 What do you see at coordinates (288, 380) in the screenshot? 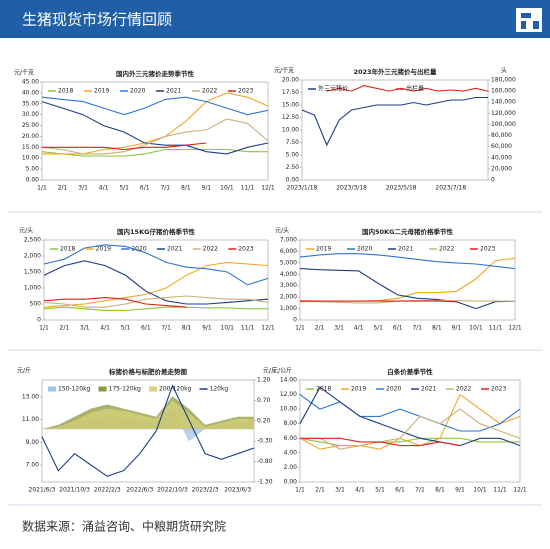
I see `y-tick-label: 14.00` at bounding box center [288, 380].